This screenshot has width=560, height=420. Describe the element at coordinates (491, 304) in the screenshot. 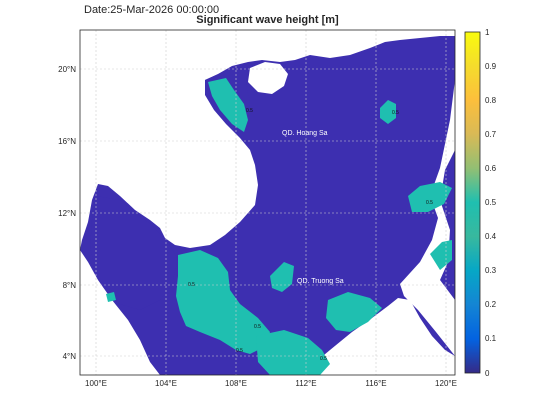

I see `colorbar-tick: 0.2` at that location.